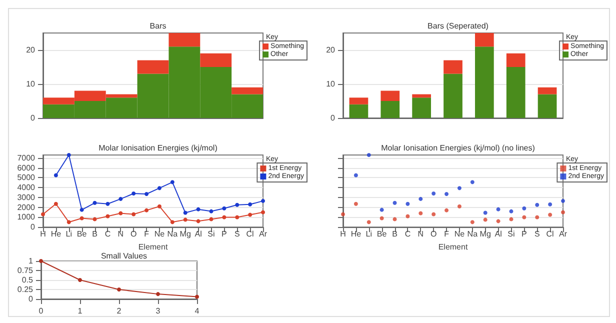 The height and width of the screenshot is (323, 616). What do you see at coordinates (160, 234) in the screenshot?
I see `x-tick-label: Ne` at bounding box center [160, 234].